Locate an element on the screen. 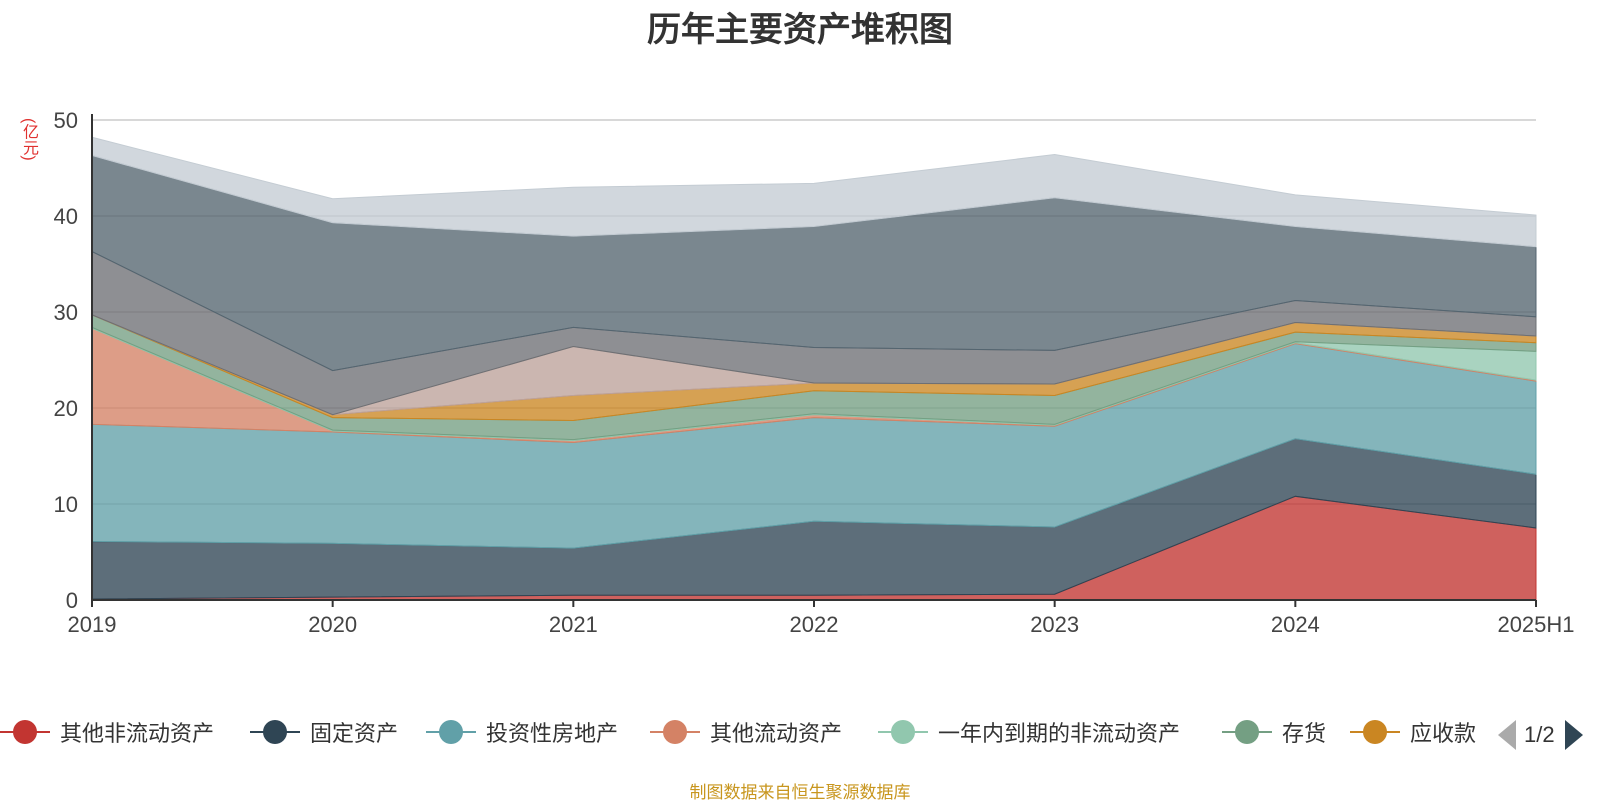 This screenshot has height=803, width=1600. legend-label: 其他流动资产 is located at coordinates (776, 733).